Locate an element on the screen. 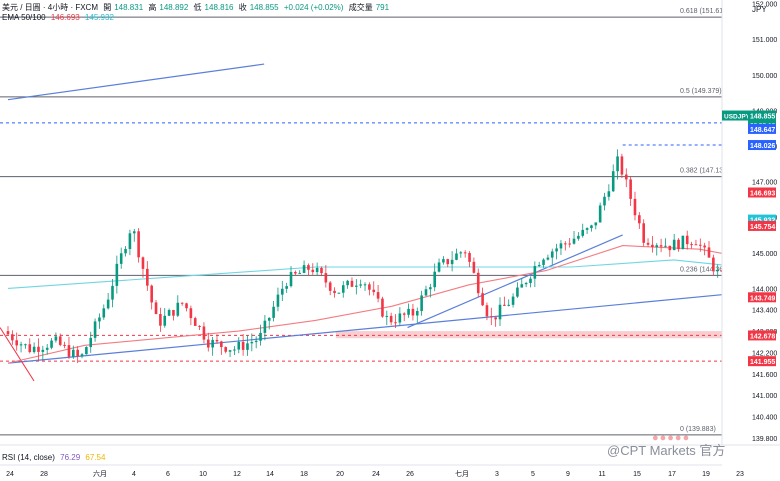 The image size is (780, 481). price-tag-text-7: 142.678 is located at coordinates (762, 336).